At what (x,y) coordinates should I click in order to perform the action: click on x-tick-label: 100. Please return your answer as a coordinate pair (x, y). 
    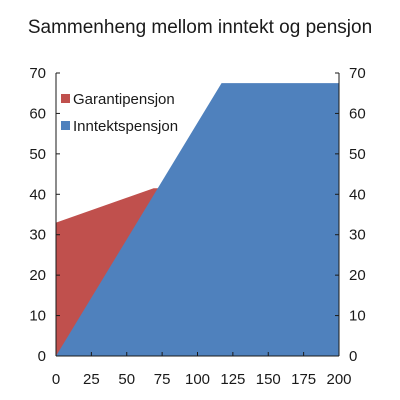
    Looking at the image, I should click on (197, 379).